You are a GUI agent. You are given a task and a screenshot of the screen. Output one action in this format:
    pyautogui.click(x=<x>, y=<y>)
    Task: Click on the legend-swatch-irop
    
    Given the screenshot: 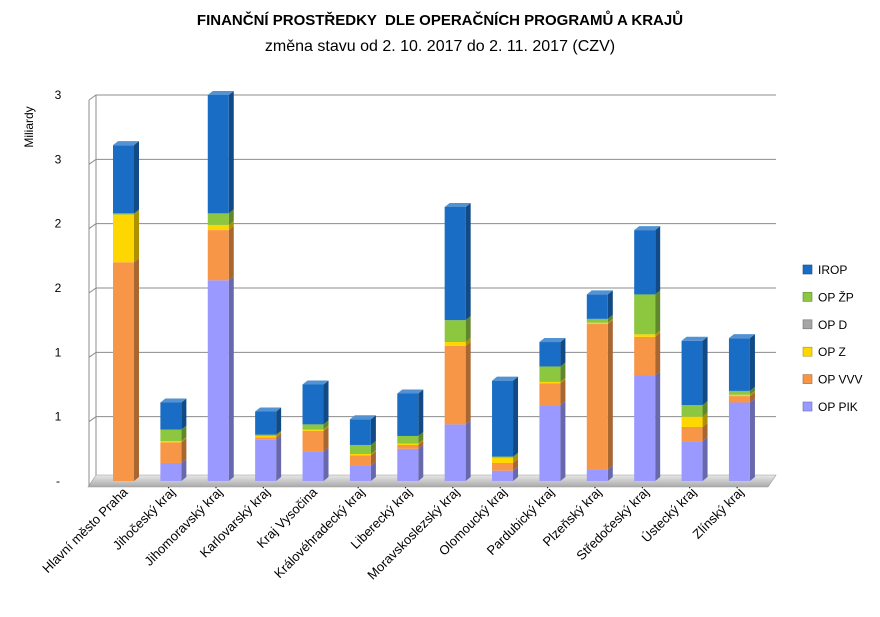 What is the action you would take?
    pyautogui.click(x=807, y=269)
    